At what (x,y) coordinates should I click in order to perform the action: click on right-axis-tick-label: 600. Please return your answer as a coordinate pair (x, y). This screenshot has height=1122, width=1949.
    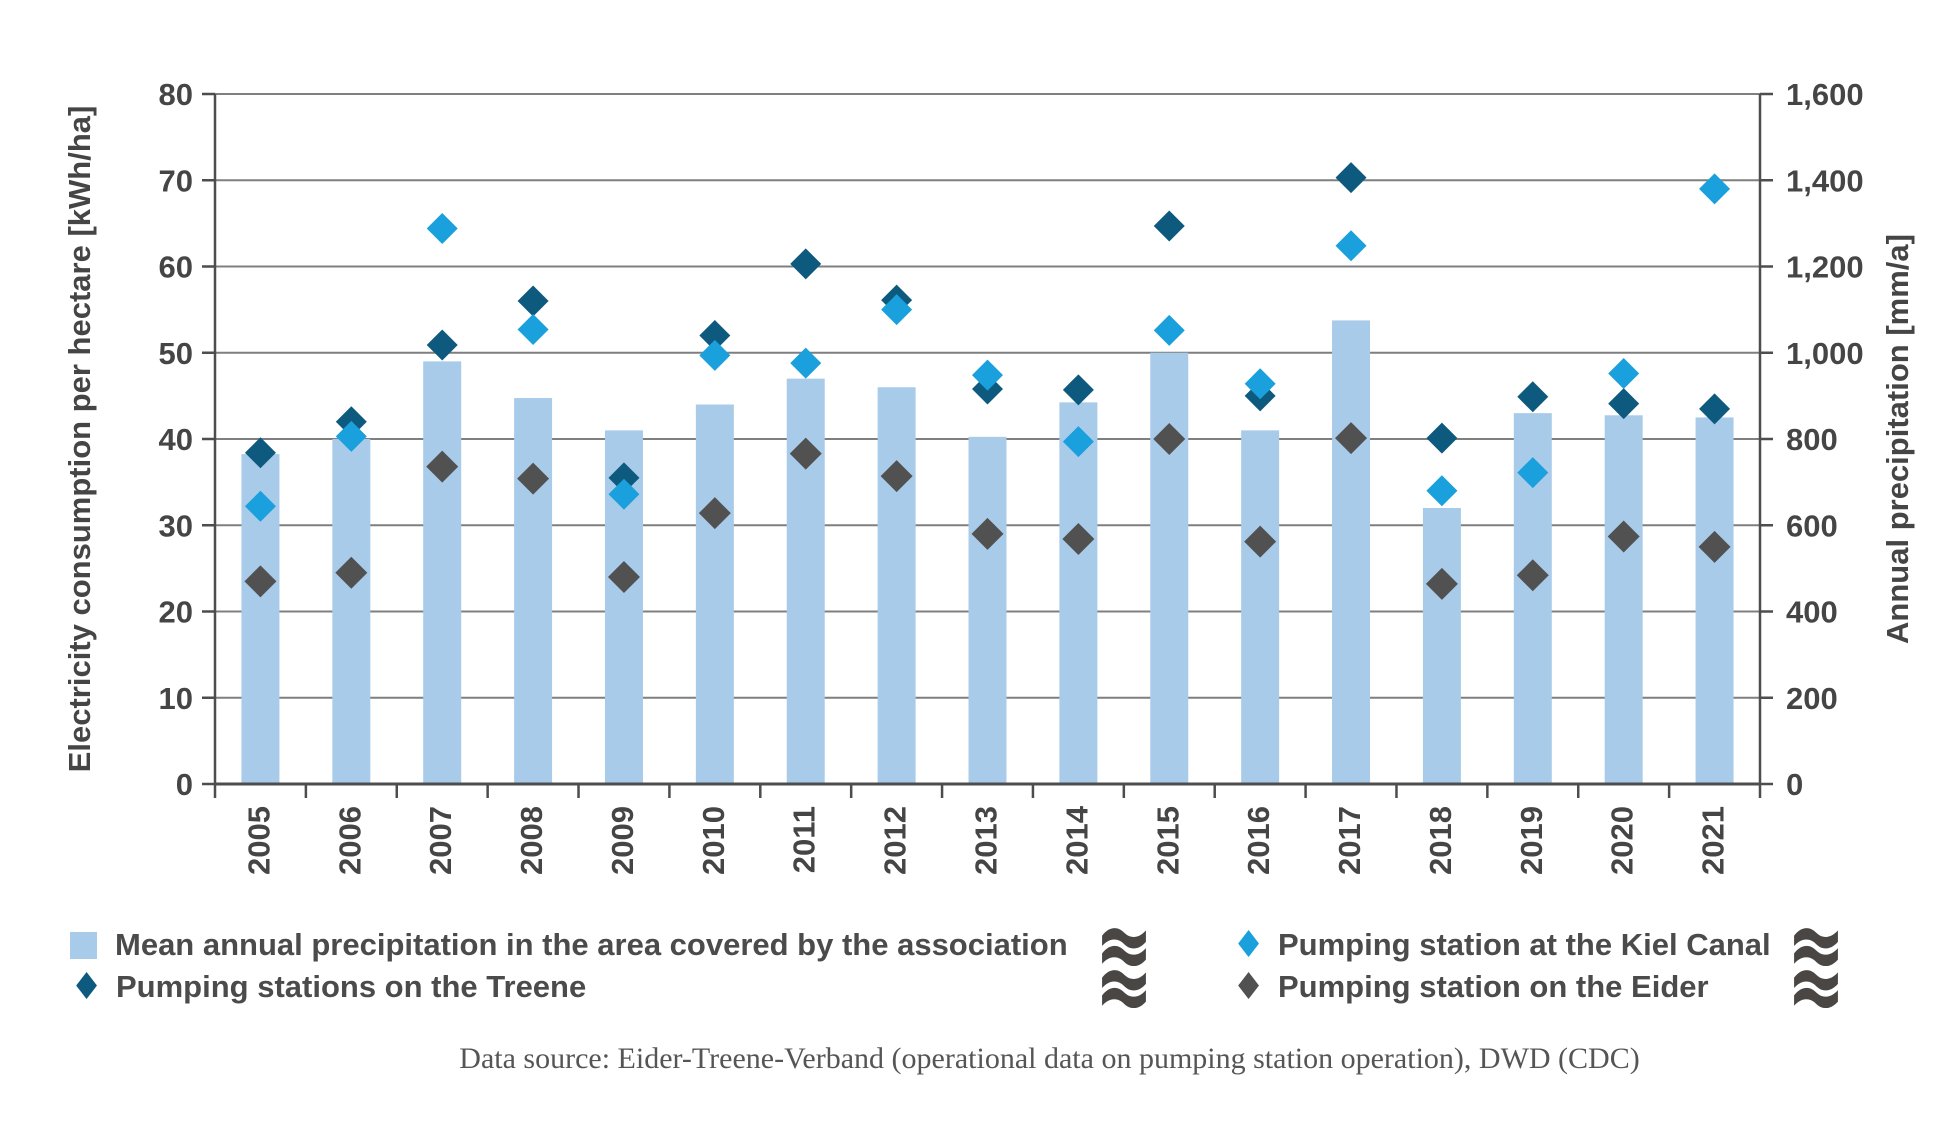
    Looking at the image, I should click on (1812, 525).